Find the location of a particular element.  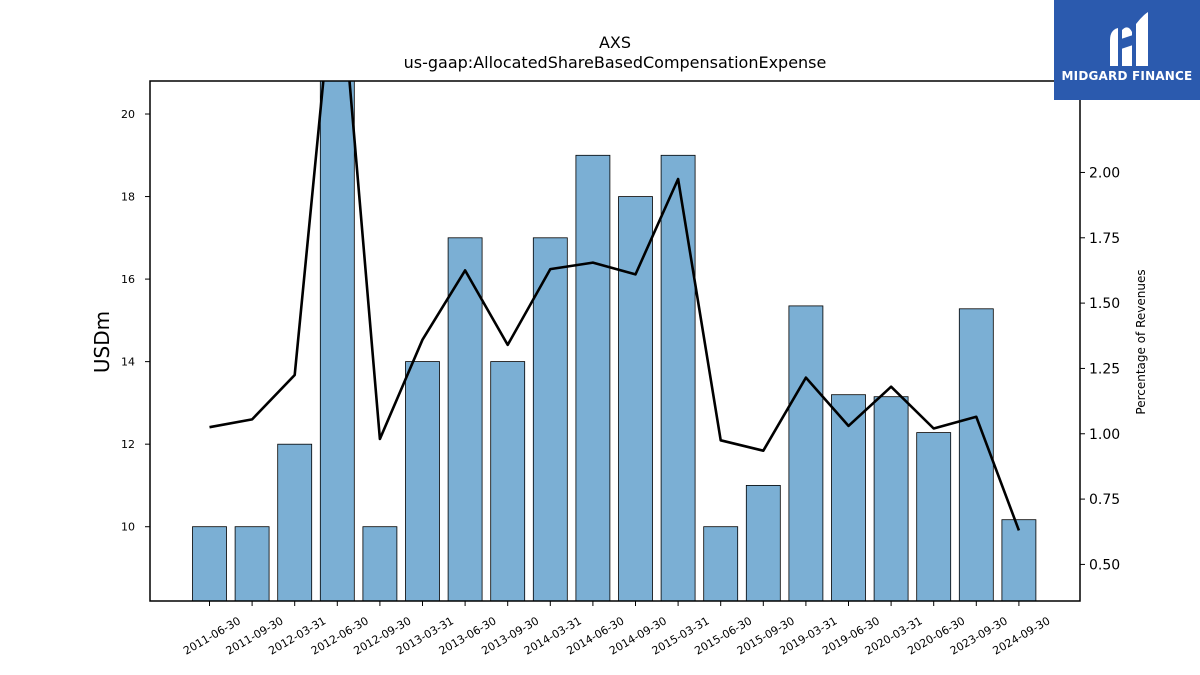

y-tick-label: 20 is located at coordinates (128, 114).